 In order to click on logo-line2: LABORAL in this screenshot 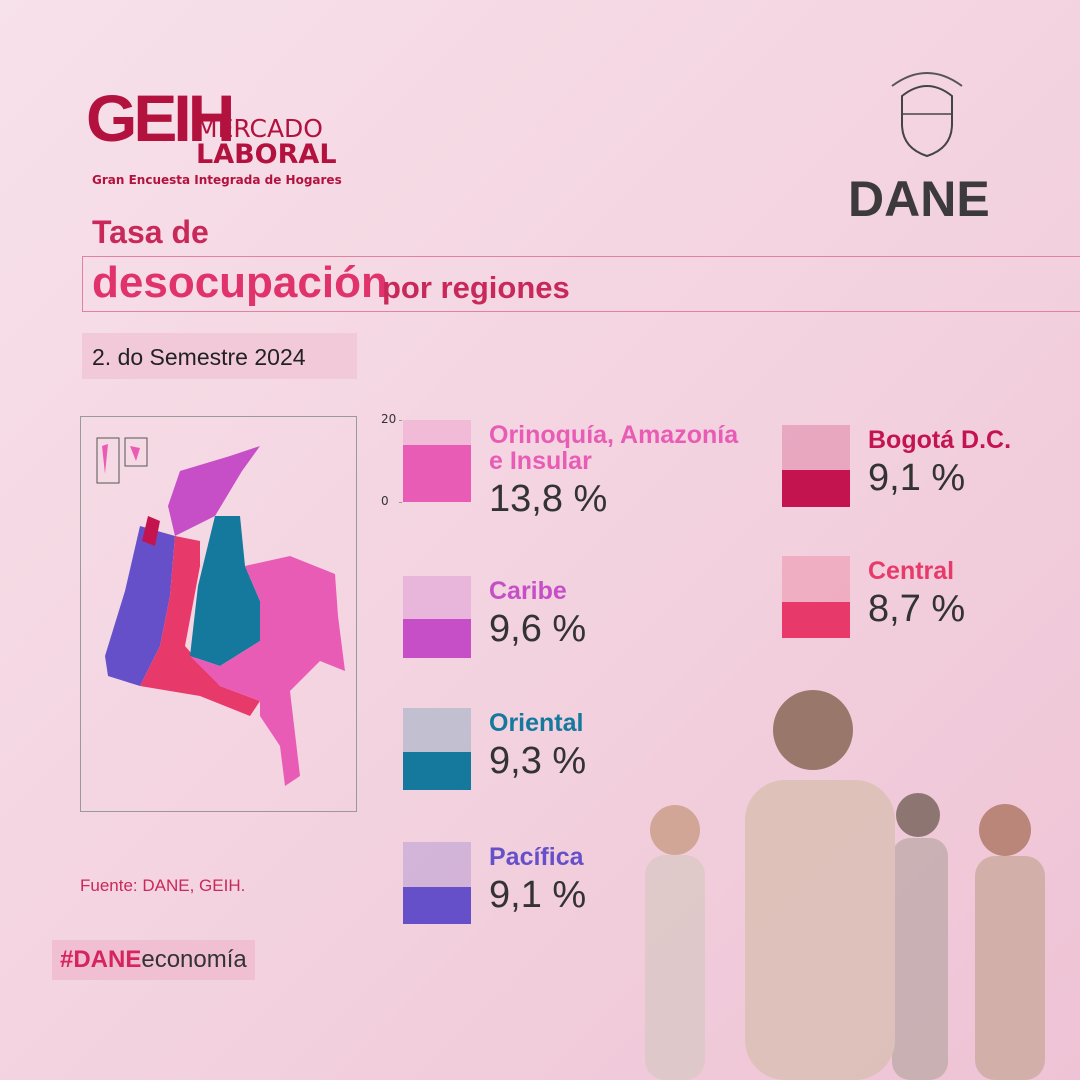, I will do `click(266, 154)`.